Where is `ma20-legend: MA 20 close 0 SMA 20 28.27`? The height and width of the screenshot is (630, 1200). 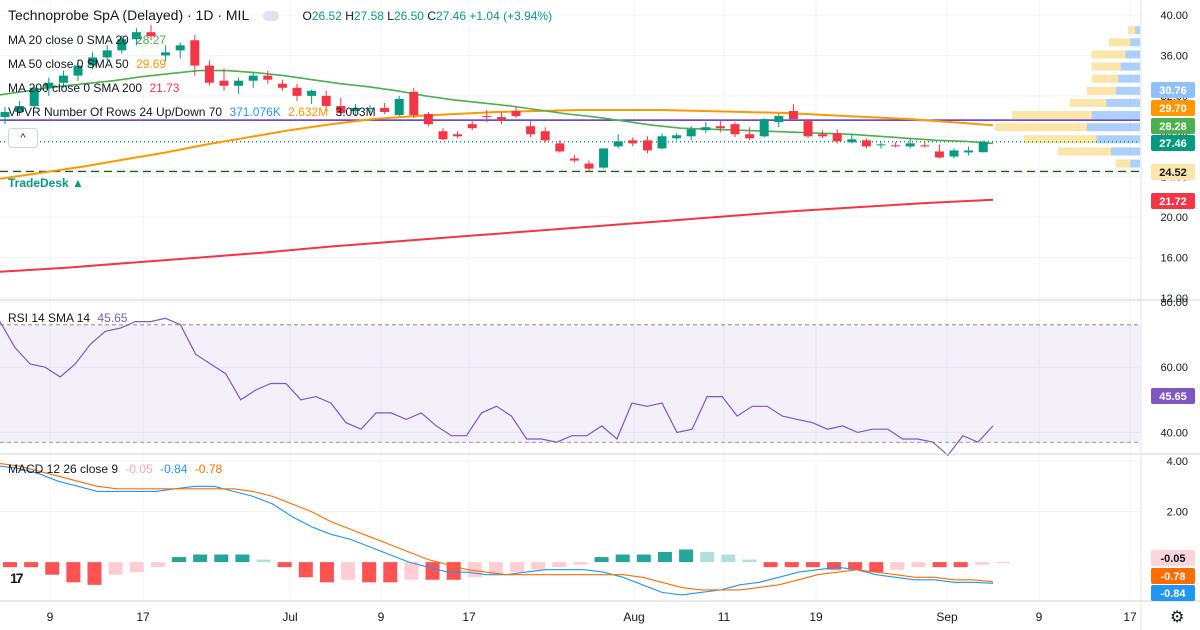 ma20-legend: MA 20 close 0 SMA 20 28.27 is located at coordinates (87, 40).